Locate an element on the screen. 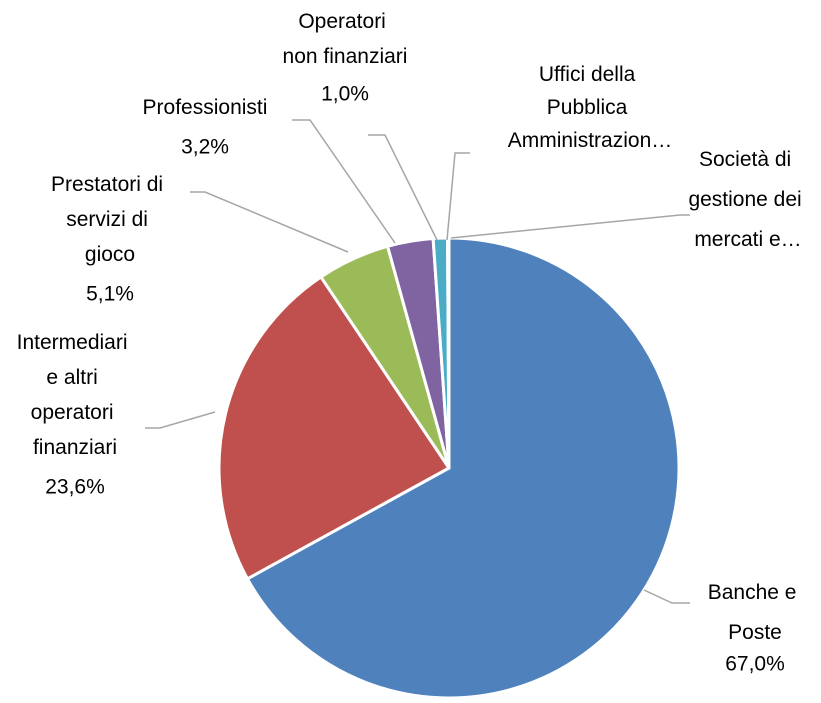 Image resolution: width=821 pixels, height=703 pixels. label-line: Professionisti is located at coordinates (205, 107).